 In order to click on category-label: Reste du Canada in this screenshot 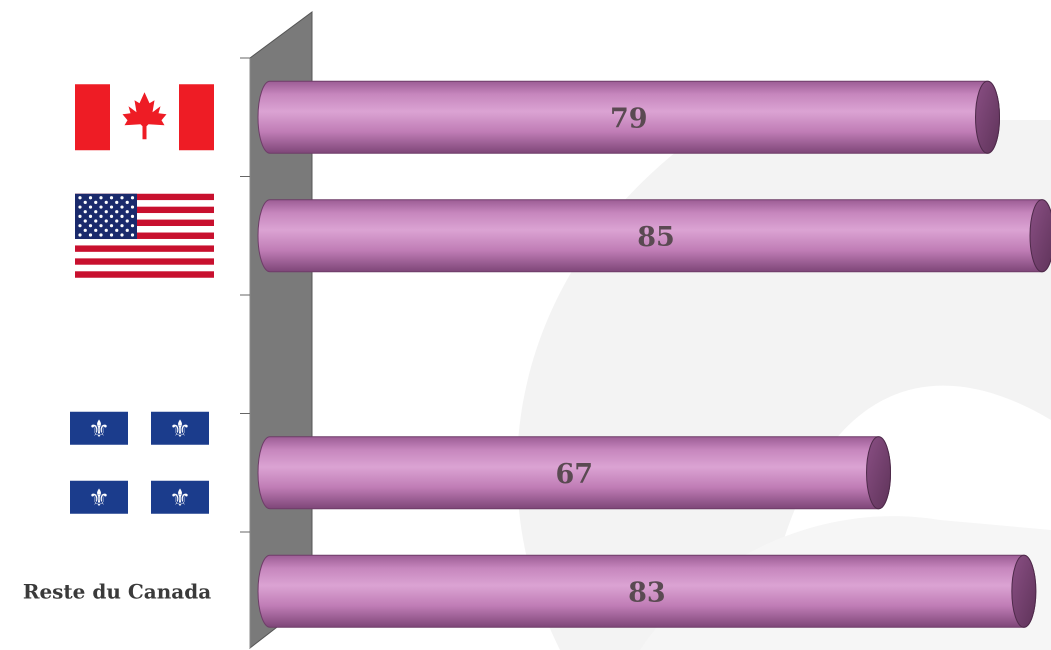, I will do `click(117, 591)`.